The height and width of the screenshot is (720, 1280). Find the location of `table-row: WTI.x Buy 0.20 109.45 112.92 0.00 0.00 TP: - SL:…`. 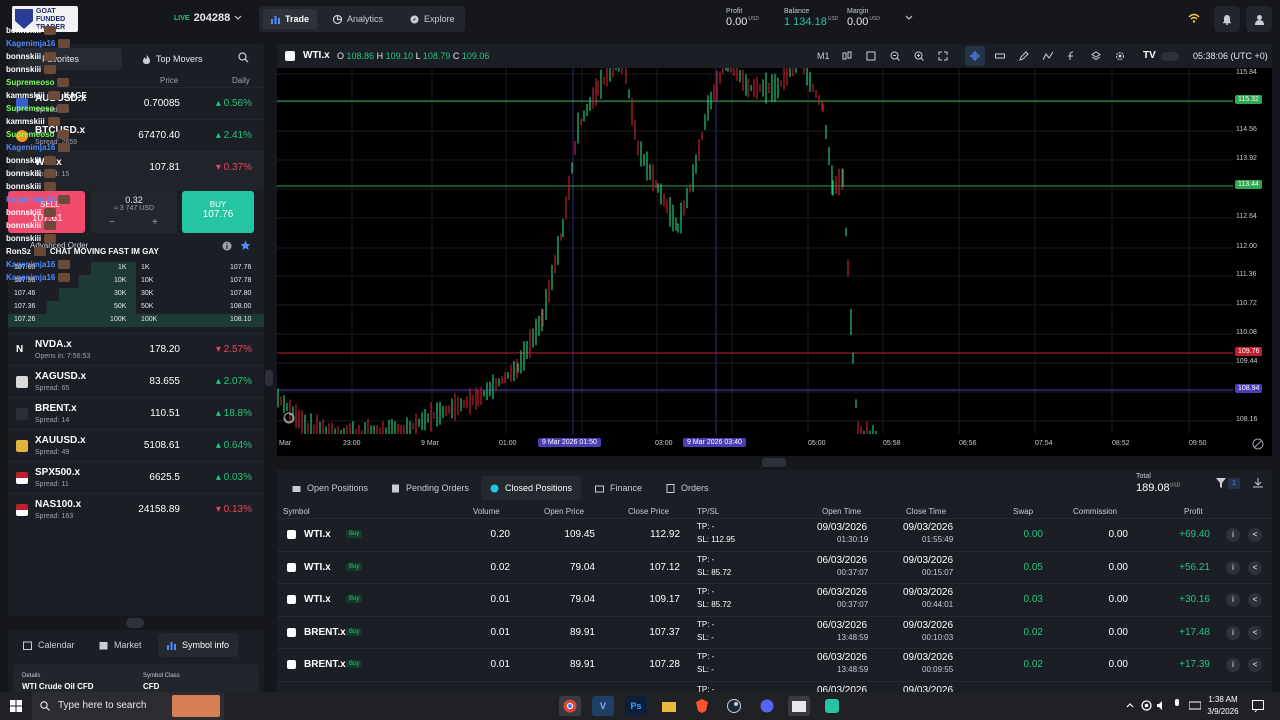

table-row: WTI.x Buy 0.20 109.45 112.92 0.00 0.00 TP: - SL:… is located at coordinates (774, 534).